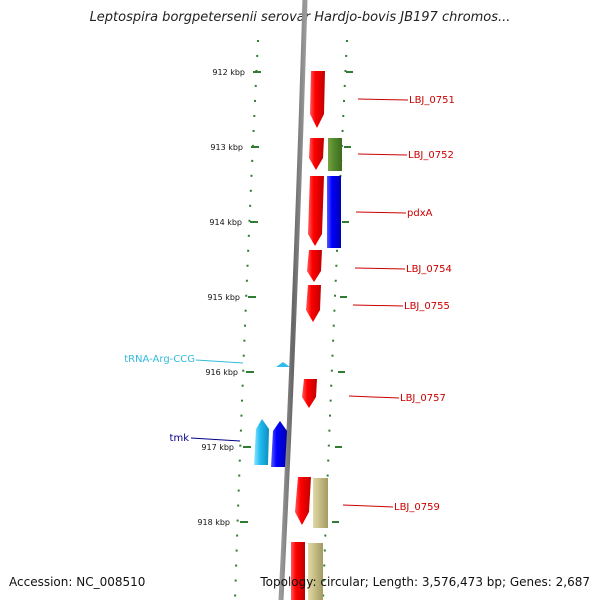  What do you see at coordinates (316, 154) in the screenshot?
I see `gene-lbj-0752-a` at bounding box center [316, 154].